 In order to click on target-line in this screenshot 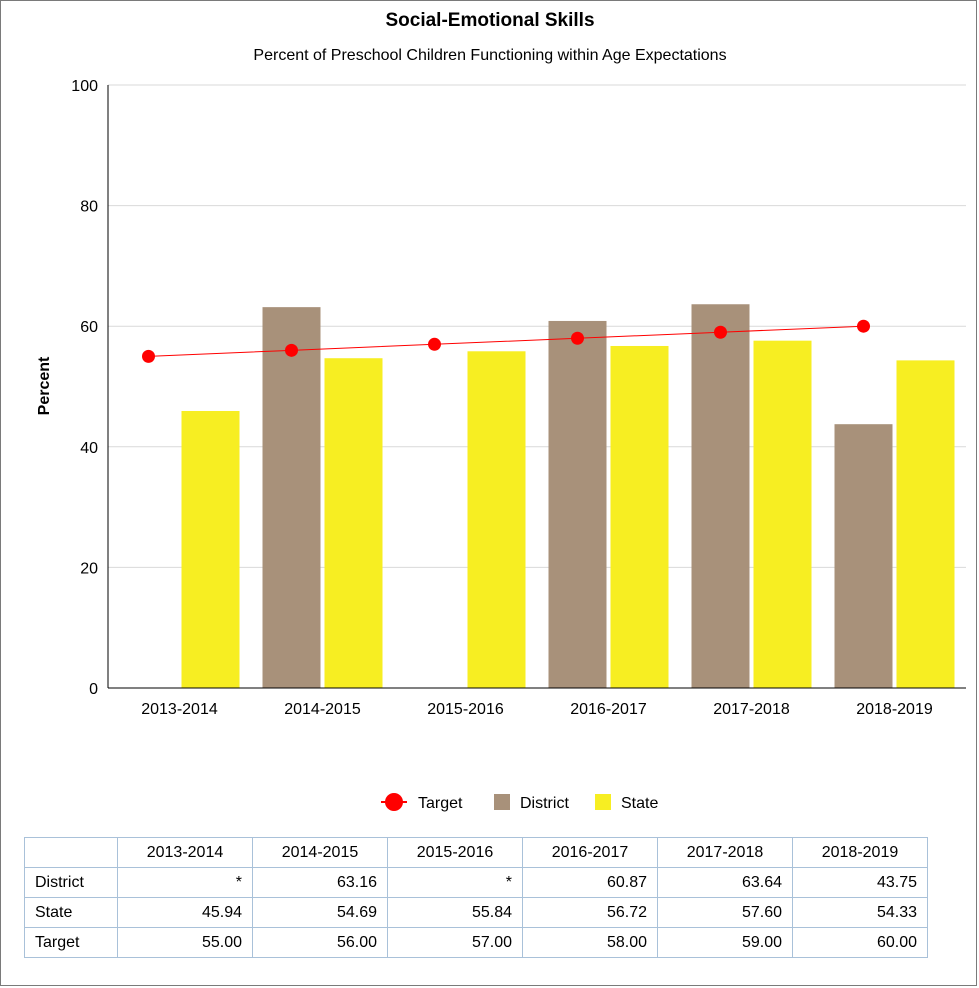, I will do `click(506, 341)`.